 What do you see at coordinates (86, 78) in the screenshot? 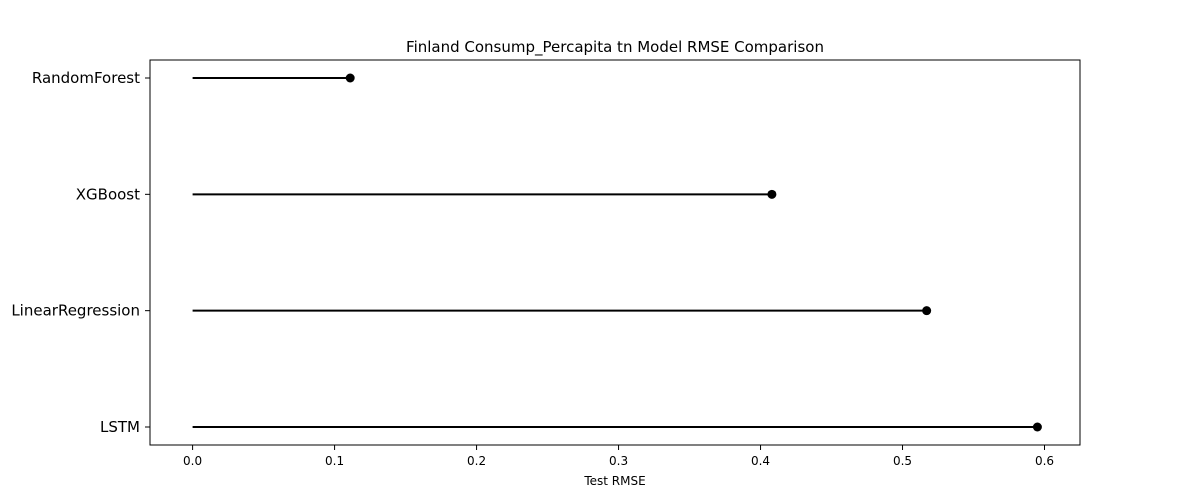
I see `y-tick-label-randomforest: RandomForest` at bounding box center [86, 78].